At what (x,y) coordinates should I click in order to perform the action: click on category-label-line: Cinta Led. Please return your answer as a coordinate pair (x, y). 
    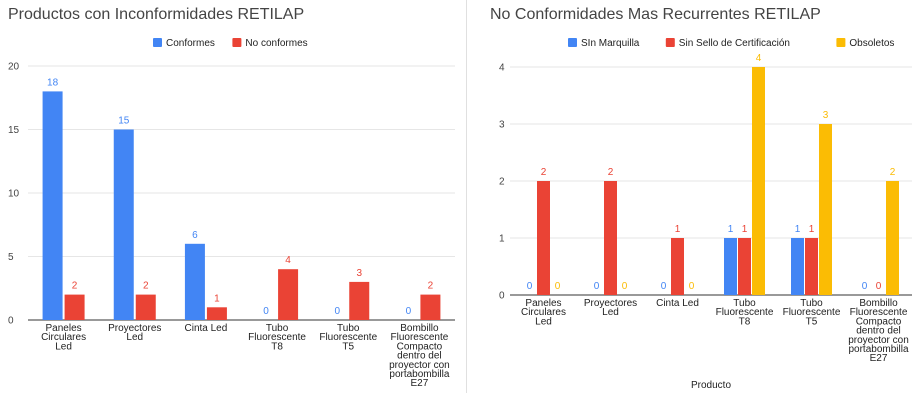
    Looking at the image, I should click on (677, 303).